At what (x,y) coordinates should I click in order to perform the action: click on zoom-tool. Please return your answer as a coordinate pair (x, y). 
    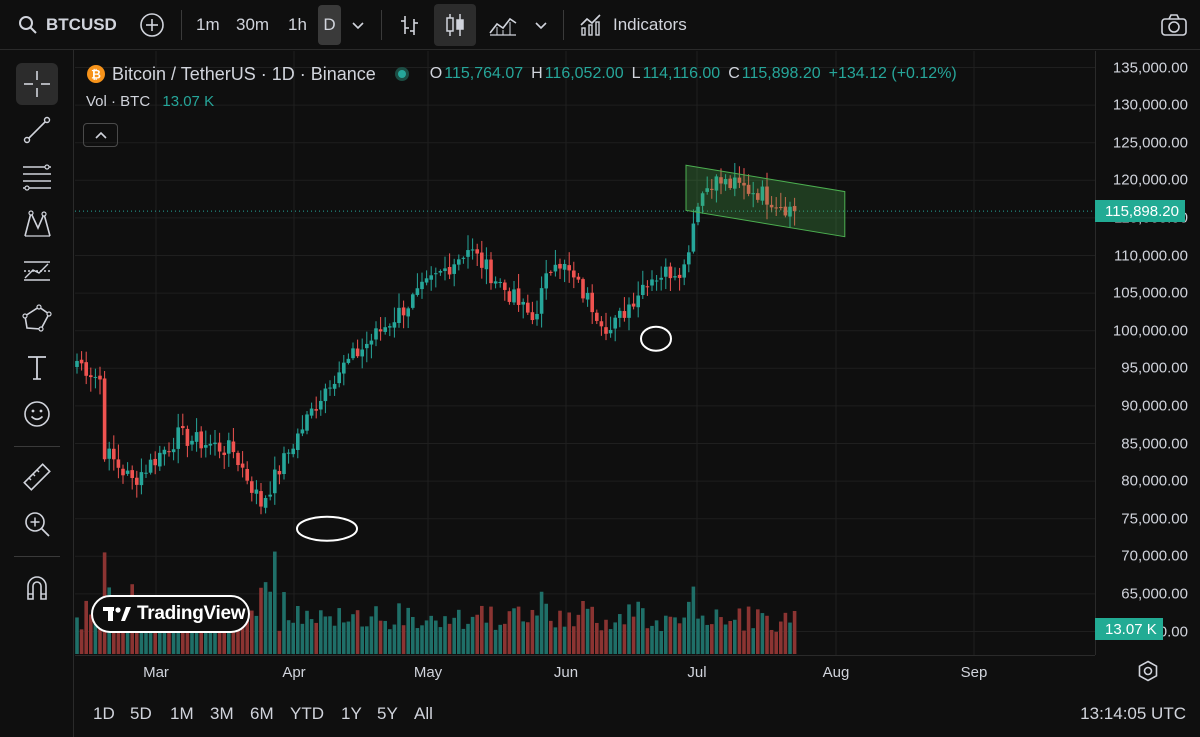
    Looking at the image, I should click on (37, 524).